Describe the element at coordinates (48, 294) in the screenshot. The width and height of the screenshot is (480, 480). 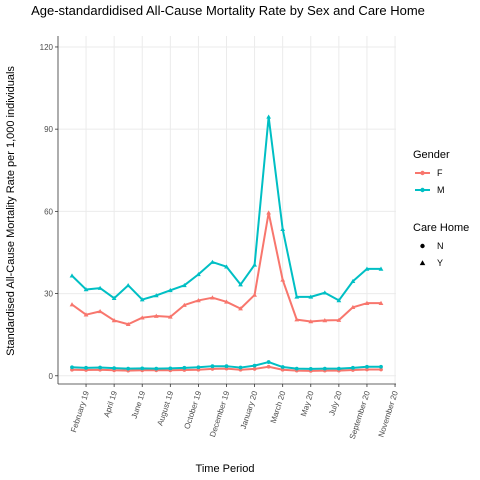
I see `y-tick-label: 30` at that location.